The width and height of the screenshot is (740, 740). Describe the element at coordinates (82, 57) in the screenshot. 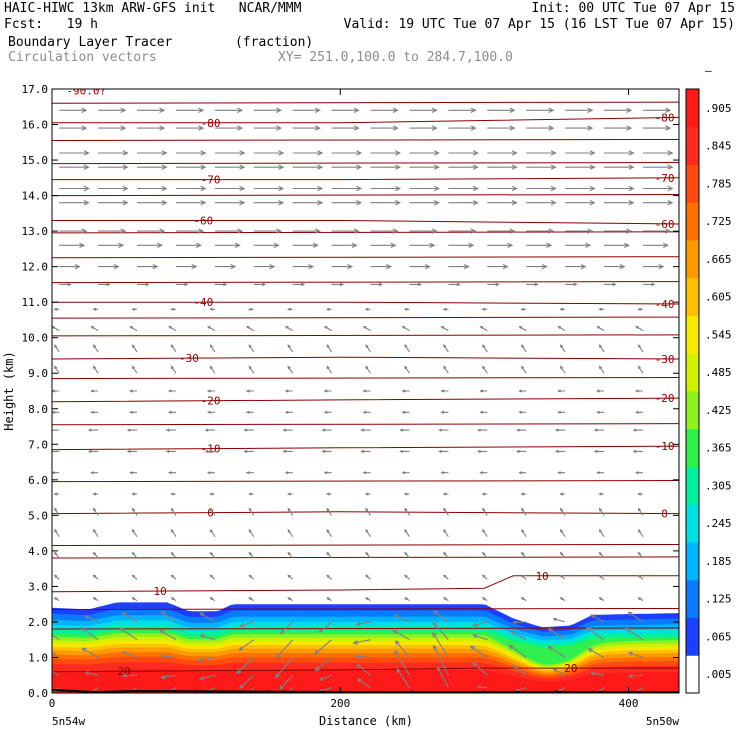

I see `overlay-title: Circulation vectors` at that location.